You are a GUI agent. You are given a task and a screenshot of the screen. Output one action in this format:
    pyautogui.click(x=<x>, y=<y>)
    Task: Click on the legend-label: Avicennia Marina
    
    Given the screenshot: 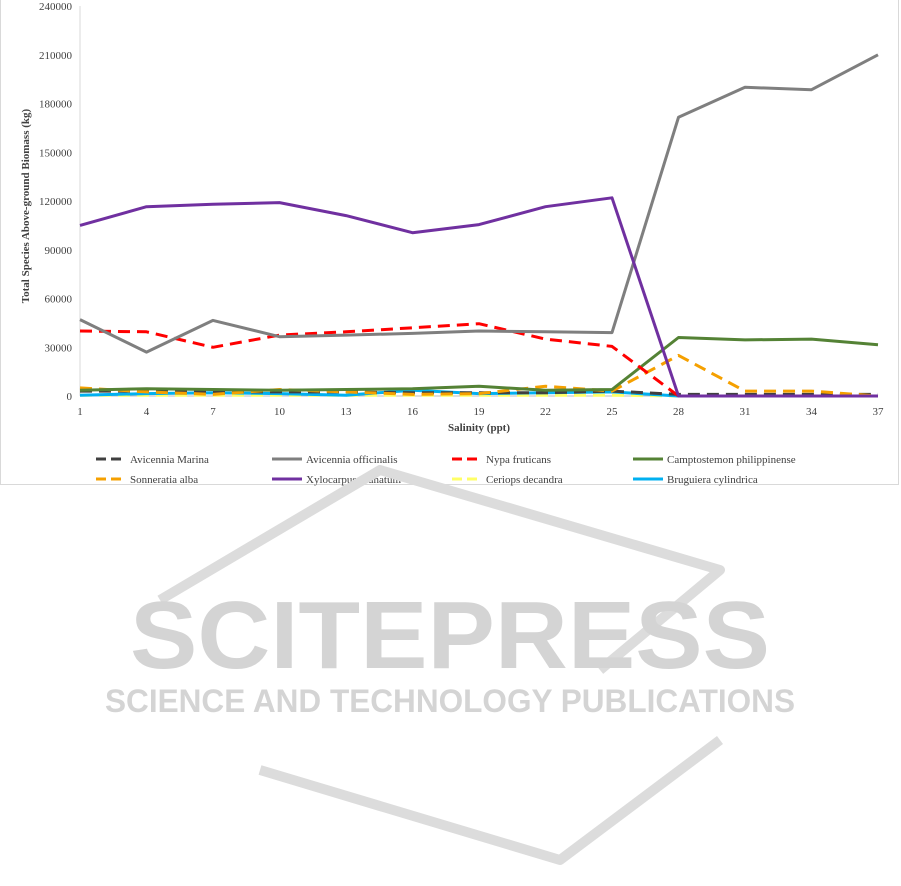 What is the action you would take?
    pyautogui.click(x=169, y=460)
    